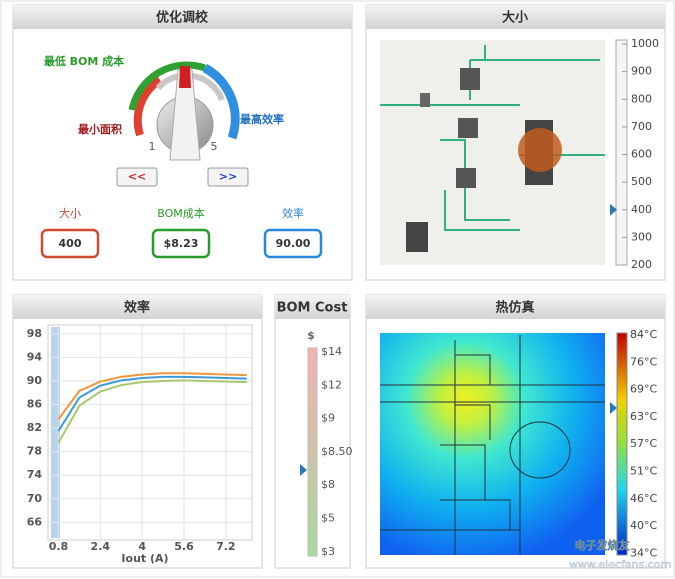 The width and height of the screenshot is (675, 579). Describe the element at coordinates (621, 152) in the screenshot. I see `size-scale` at that location.